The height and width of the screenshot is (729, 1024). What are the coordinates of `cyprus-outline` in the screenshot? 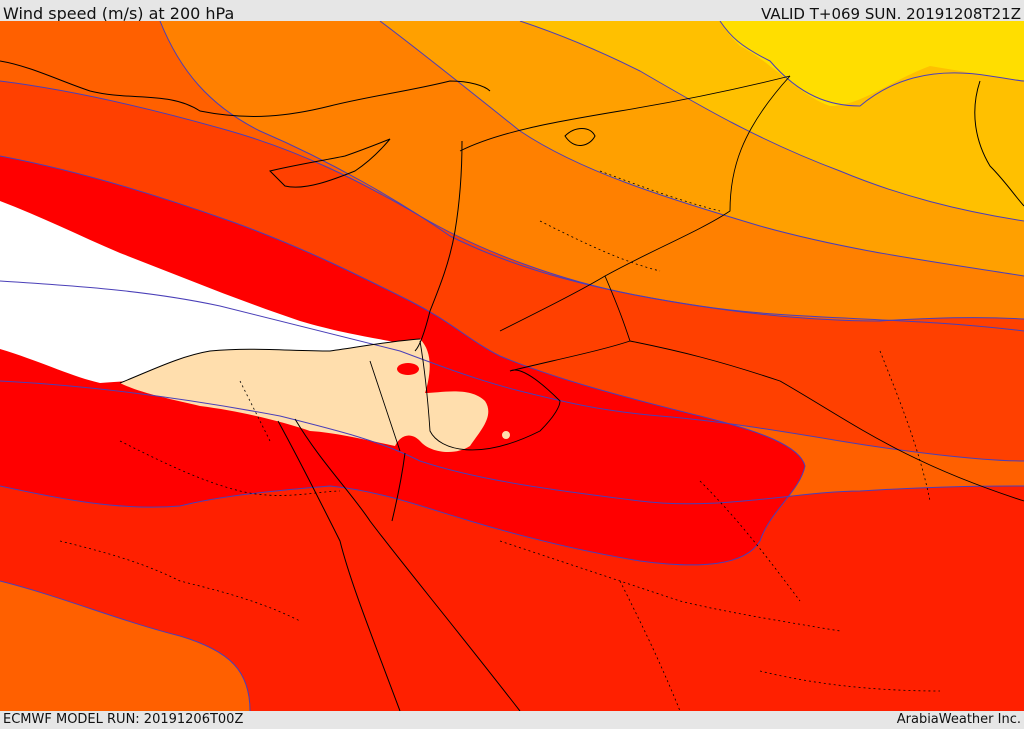 It's located at (330, 163).